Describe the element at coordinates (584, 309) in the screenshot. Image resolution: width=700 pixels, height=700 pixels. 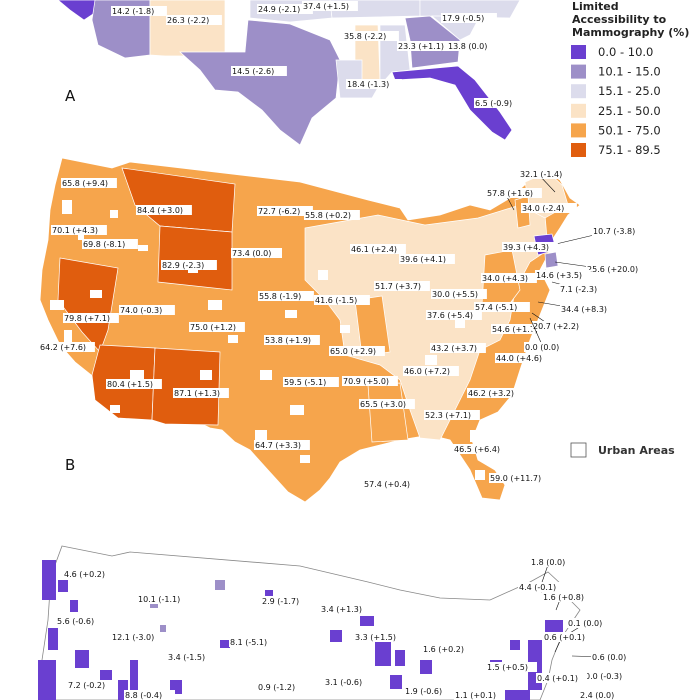
I see `state-value-label: 34.4 (+8.3)` at that location.